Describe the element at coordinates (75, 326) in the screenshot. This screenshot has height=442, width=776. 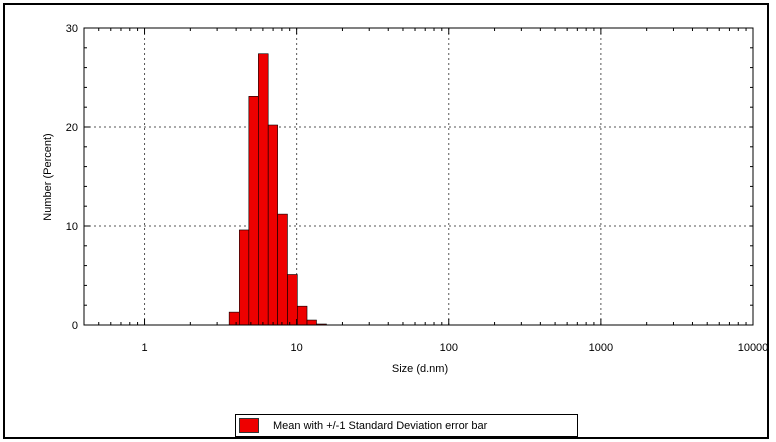
I see `y-tick-label: 0` at that location.